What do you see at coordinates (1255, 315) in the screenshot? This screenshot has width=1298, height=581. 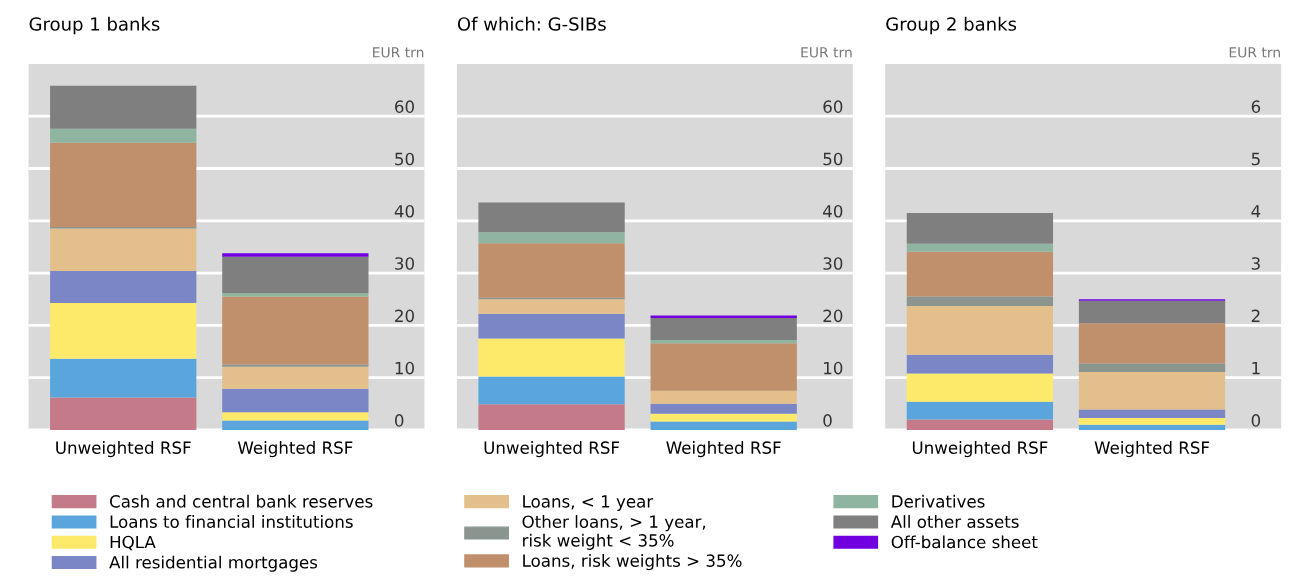 I see `y-tick-label: 2` at bounding box center [1255, 315].